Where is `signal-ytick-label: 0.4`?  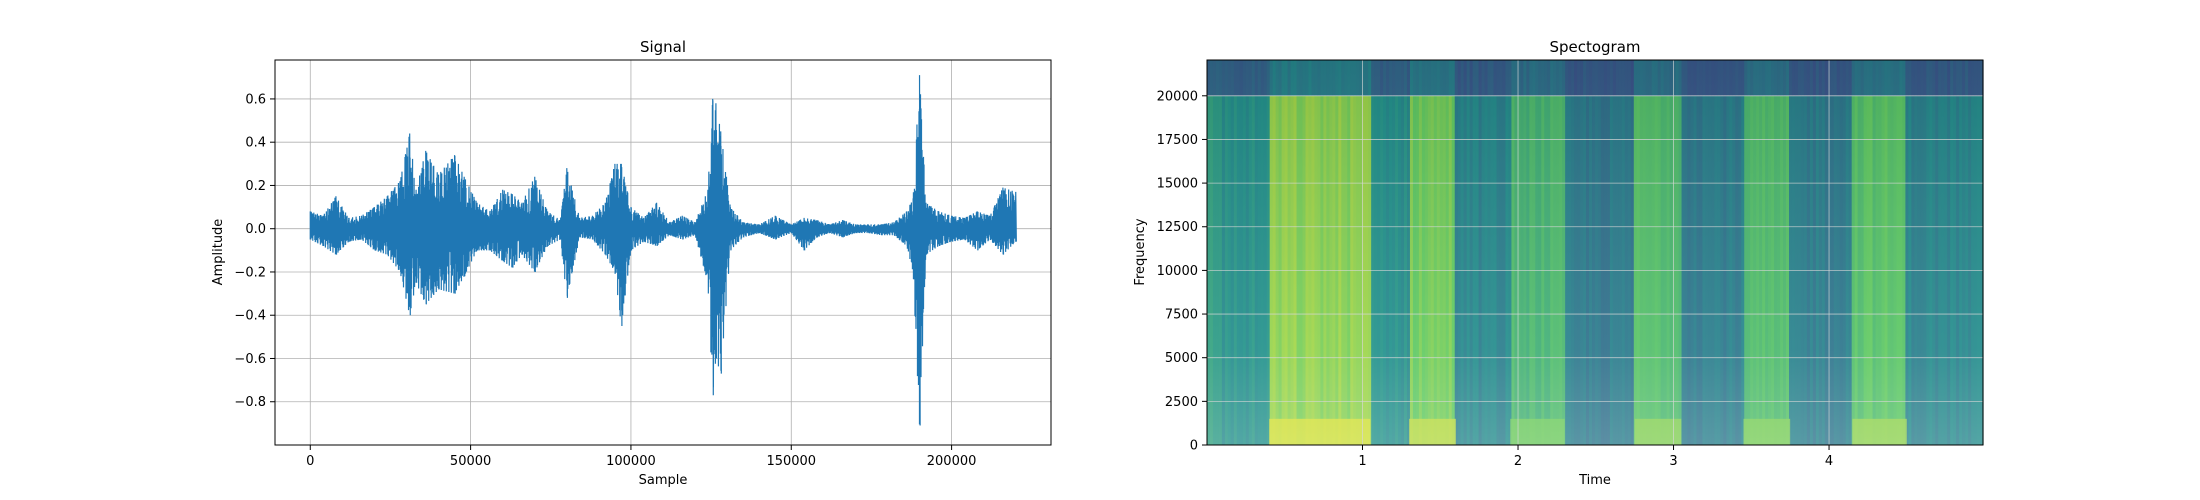
signal-ytick-label: 0.4 is located at coordinates (255, 143).